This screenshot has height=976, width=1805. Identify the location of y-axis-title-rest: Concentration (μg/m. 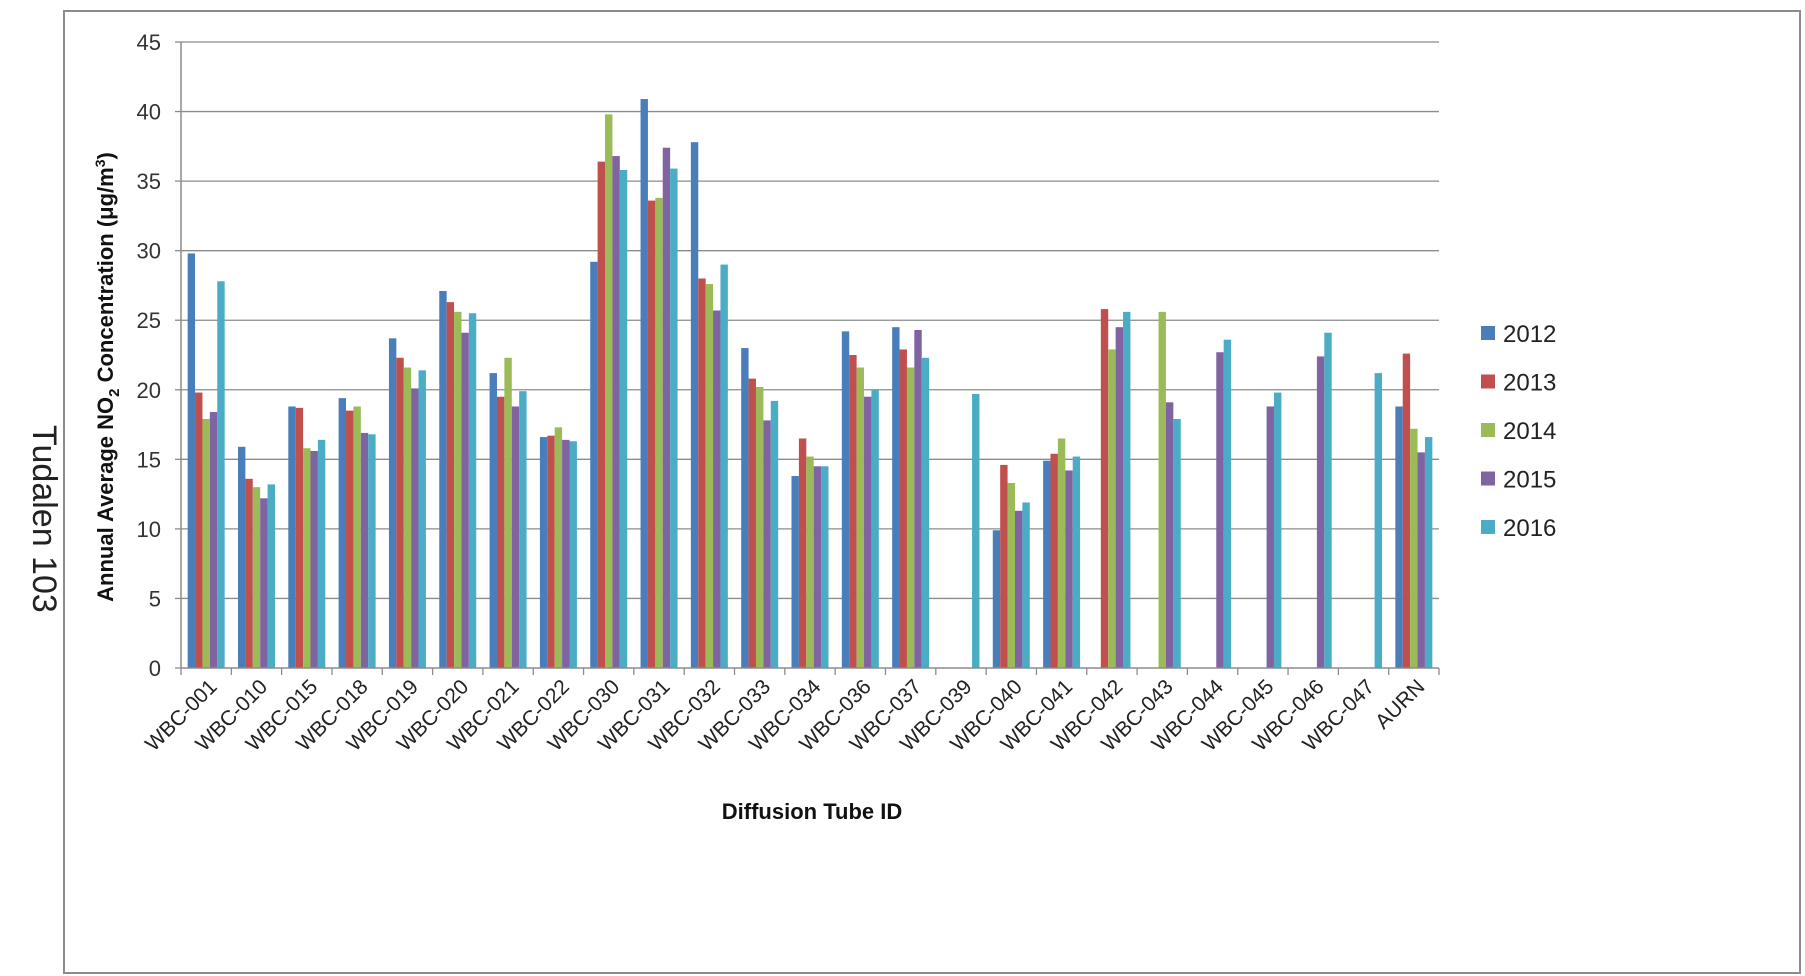
(105, 277).